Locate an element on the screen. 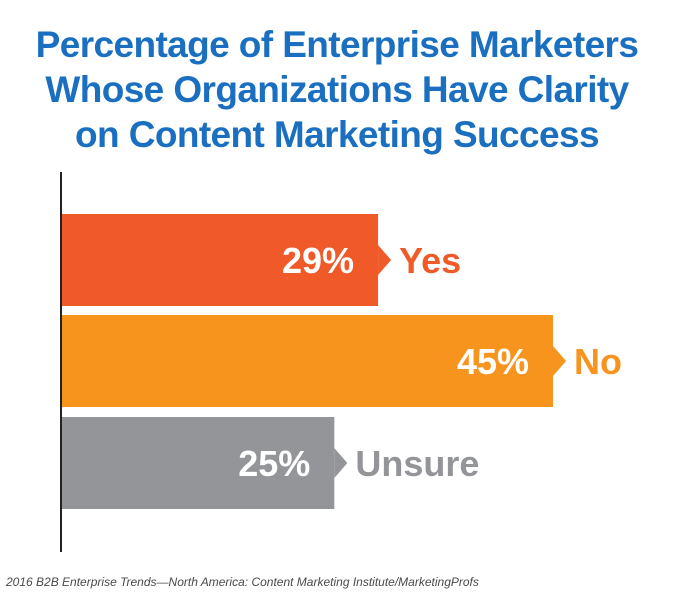  chart-title-line-1: Percentage of Enterprise Marketers is located at coordinates (337, 44).